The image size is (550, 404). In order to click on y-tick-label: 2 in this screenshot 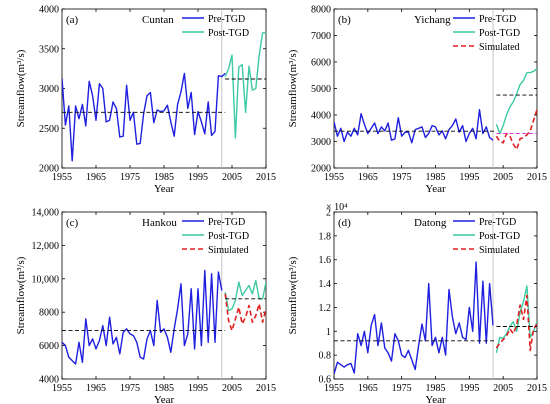, I will do `click(328, 213)`.